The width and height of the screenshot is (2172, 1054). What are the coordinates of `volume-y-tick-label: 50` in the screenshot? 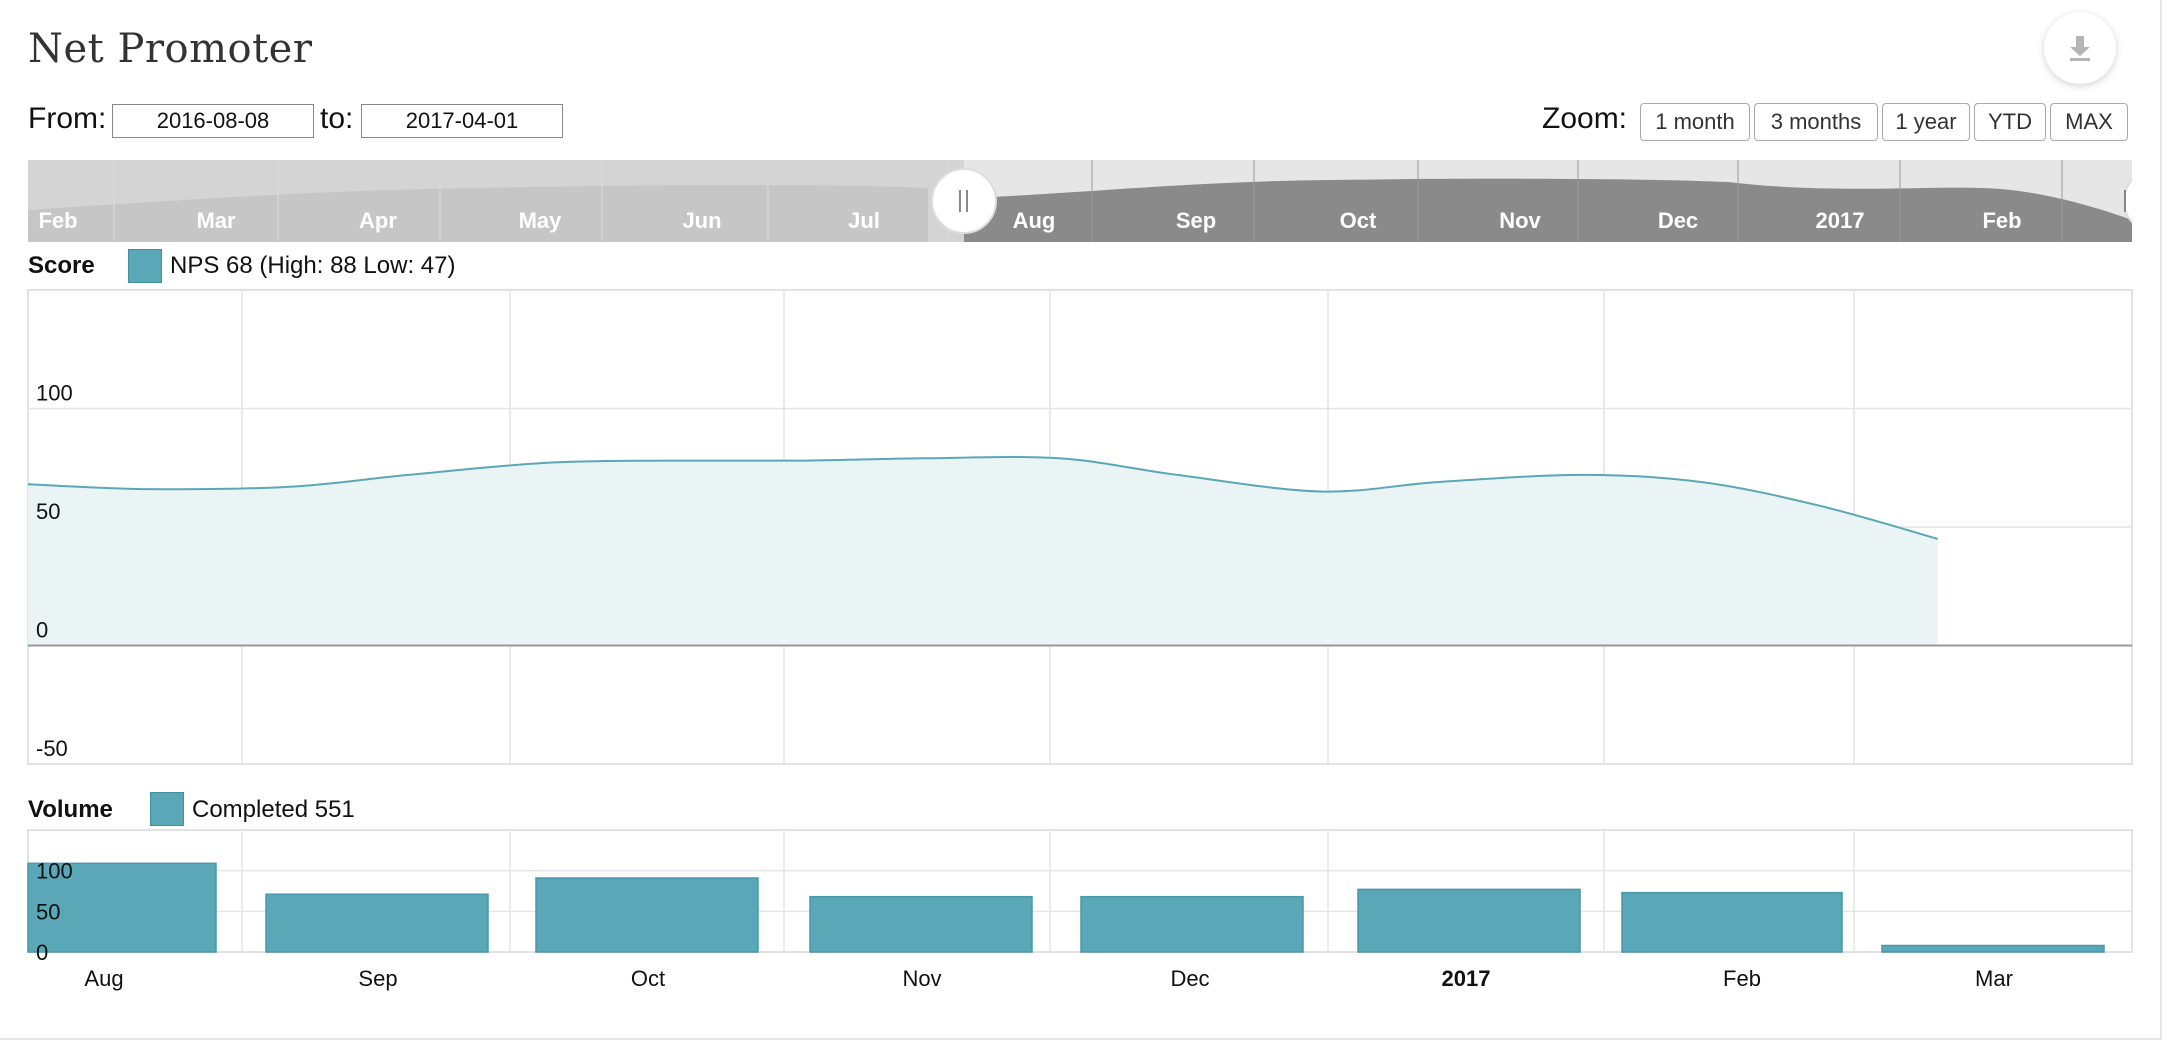 It's located at (48, 911).